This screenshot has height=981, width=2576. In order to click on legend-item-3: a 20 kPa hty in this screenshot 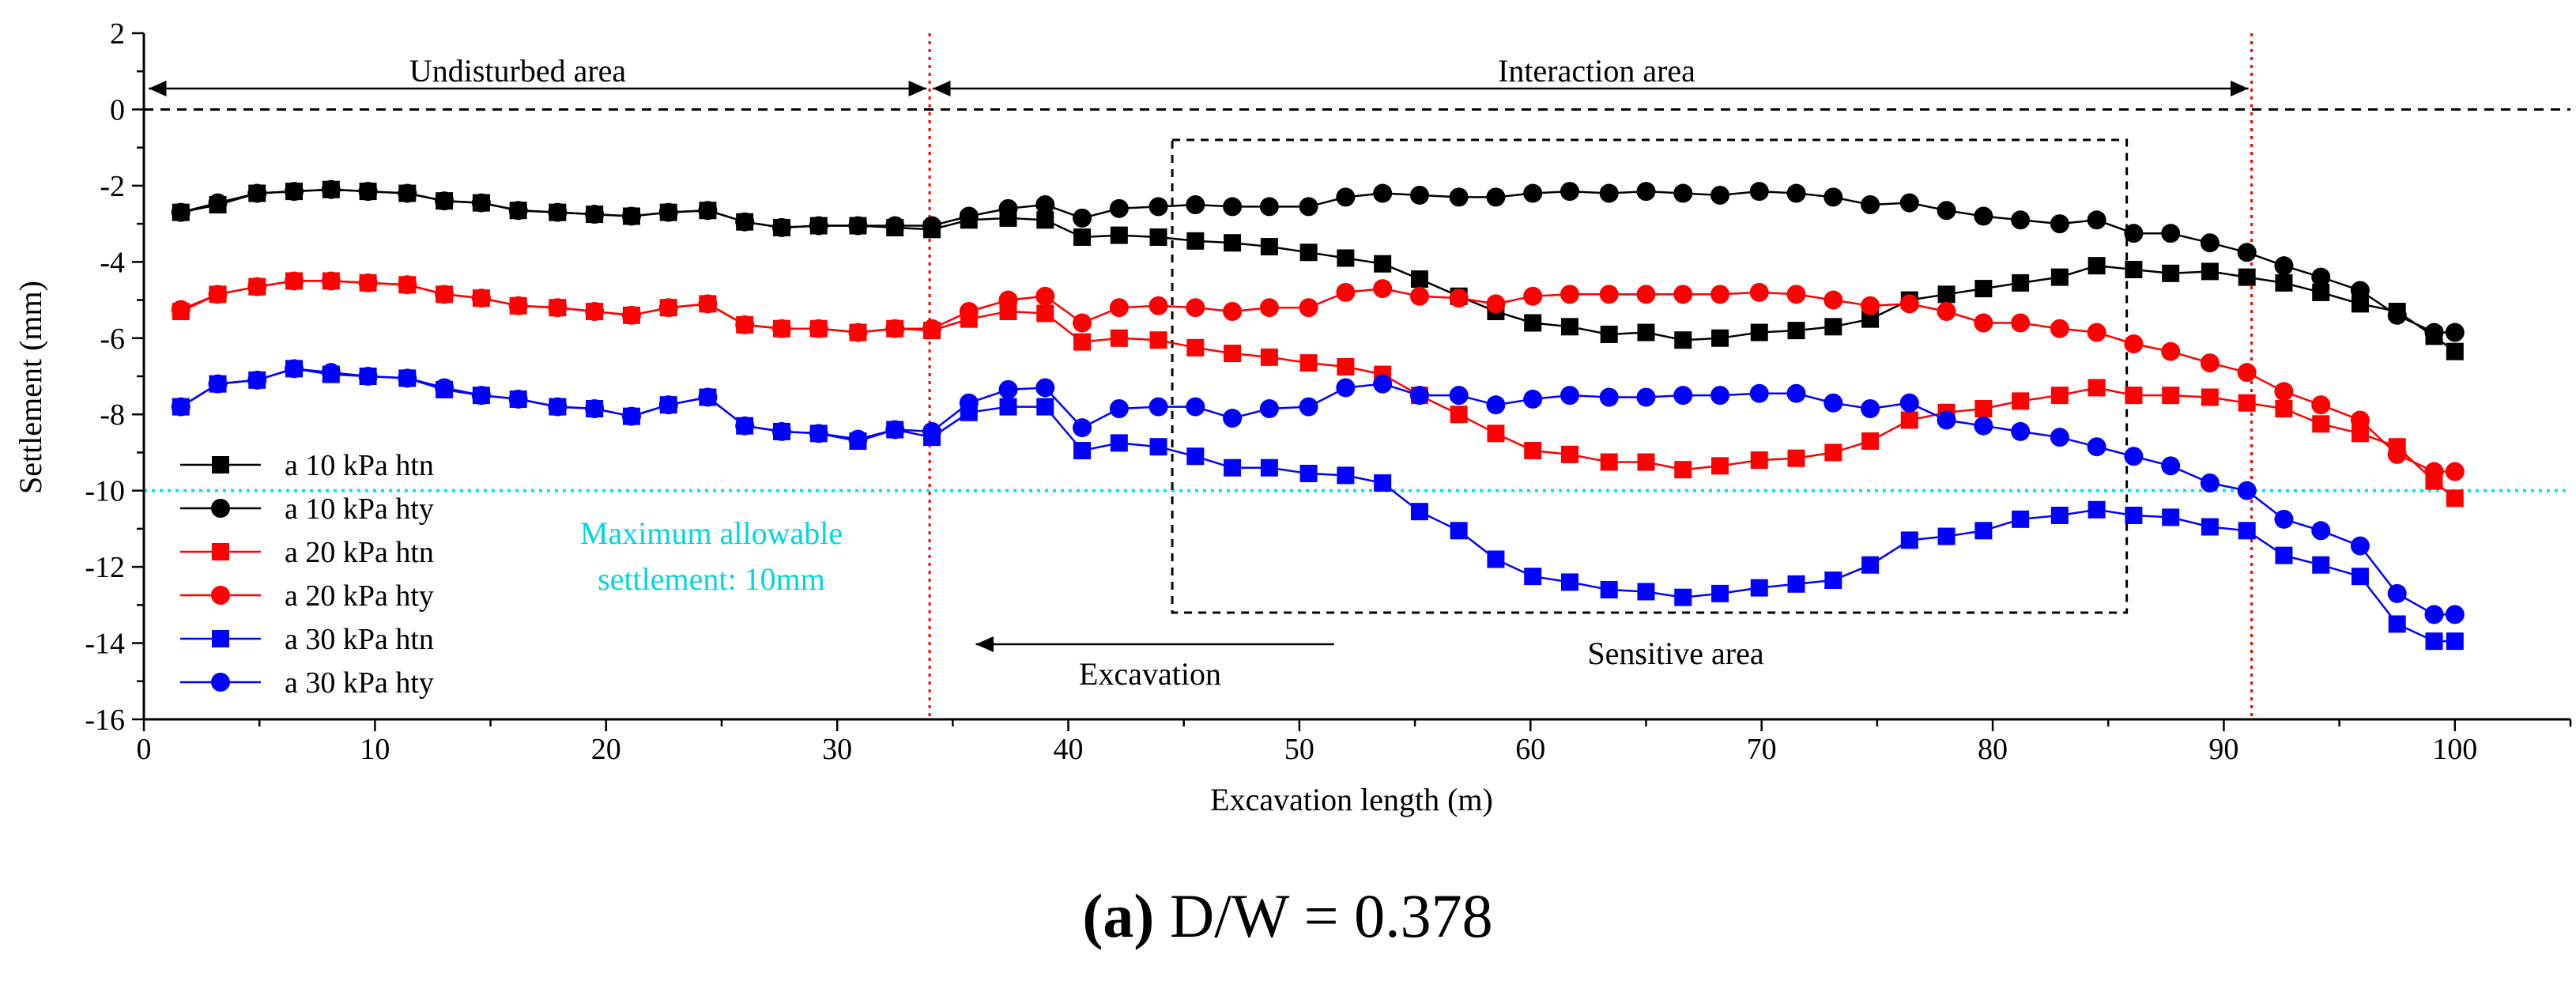, I will do `click(307, 596)`.